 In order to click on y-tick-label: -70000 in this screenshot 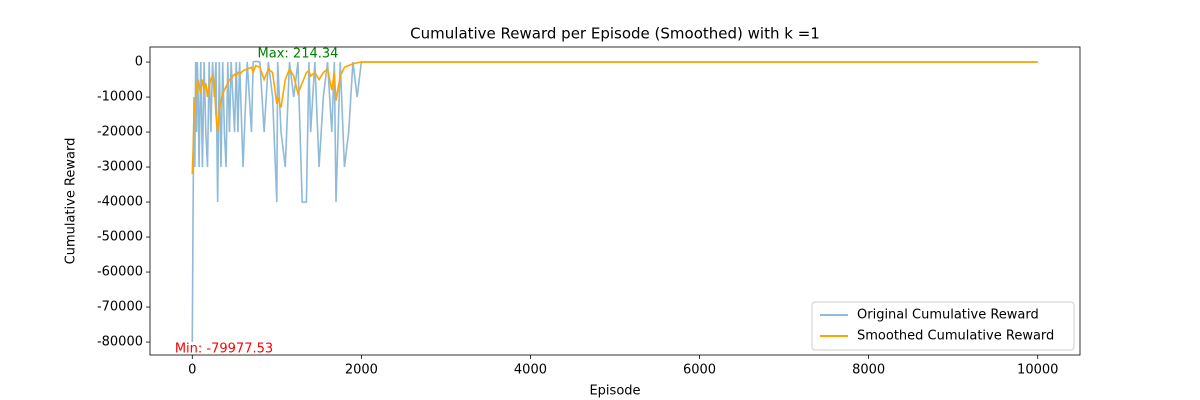, I will do `click(120, 307)`.